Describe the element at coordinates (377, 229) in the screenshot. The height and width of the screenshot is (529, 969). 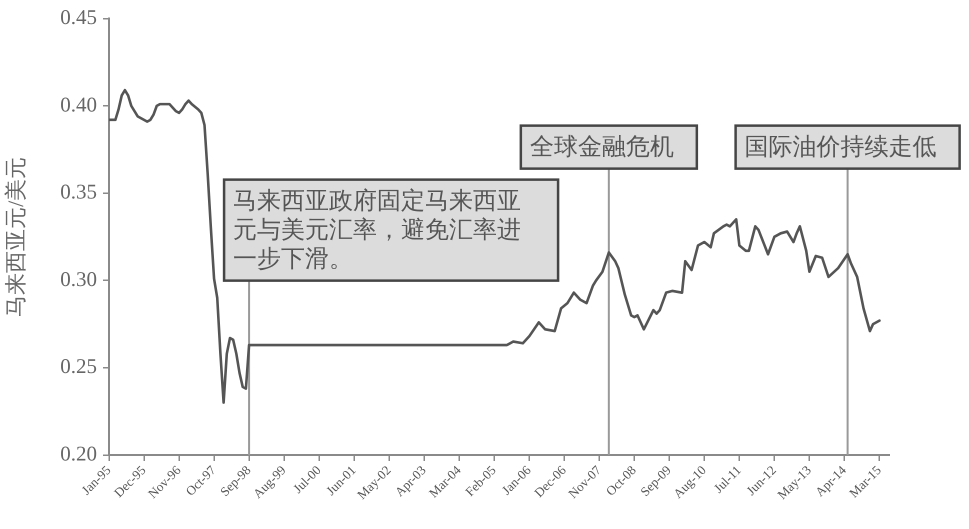
I see `ref-line-label: 马来西亚政府固定马来西亚元与美元汇率，避免汇率进一步下滑。` at that location.